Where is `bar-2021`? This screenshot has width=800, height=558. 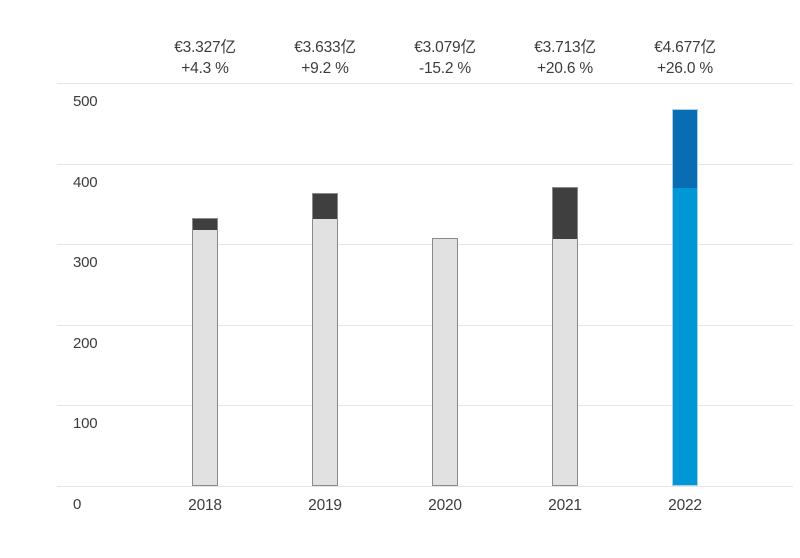 bar-2021 is located at coordinates (565, 336).